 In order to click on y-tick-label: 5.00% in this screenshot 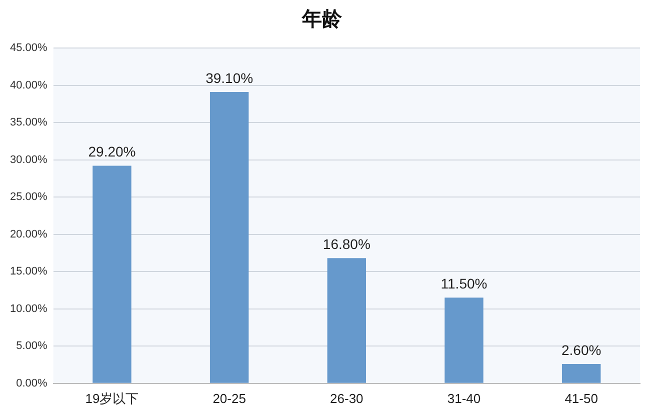, I will do `click(32, 346)`.